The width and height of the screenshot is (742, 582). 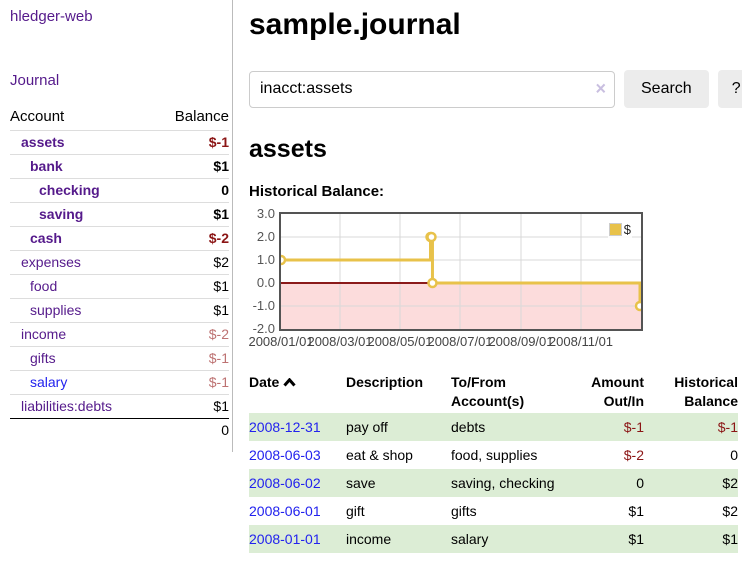 I want to click on account-row: saving $1, so click(x=119, y=214).